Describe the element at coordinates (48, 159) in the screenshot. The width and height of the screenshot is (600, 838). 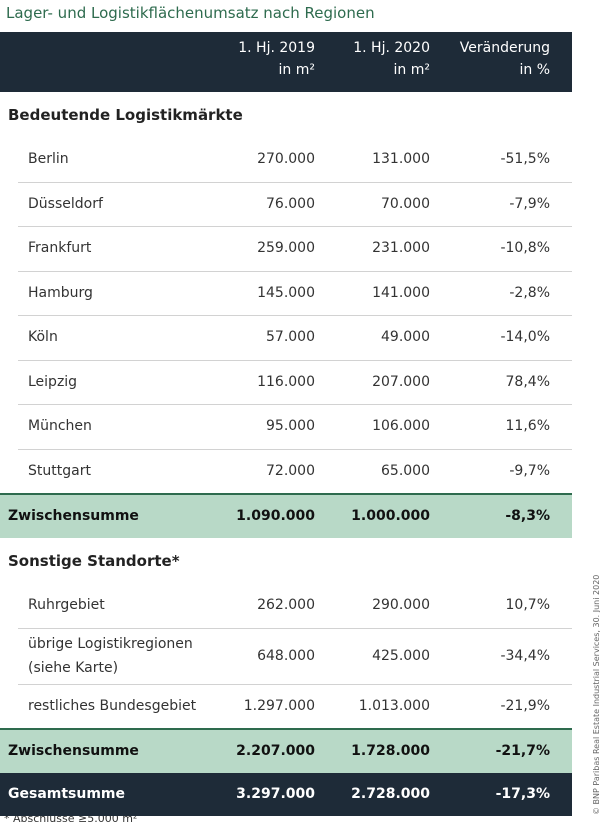
I see `row-label: Berlin` at that location.